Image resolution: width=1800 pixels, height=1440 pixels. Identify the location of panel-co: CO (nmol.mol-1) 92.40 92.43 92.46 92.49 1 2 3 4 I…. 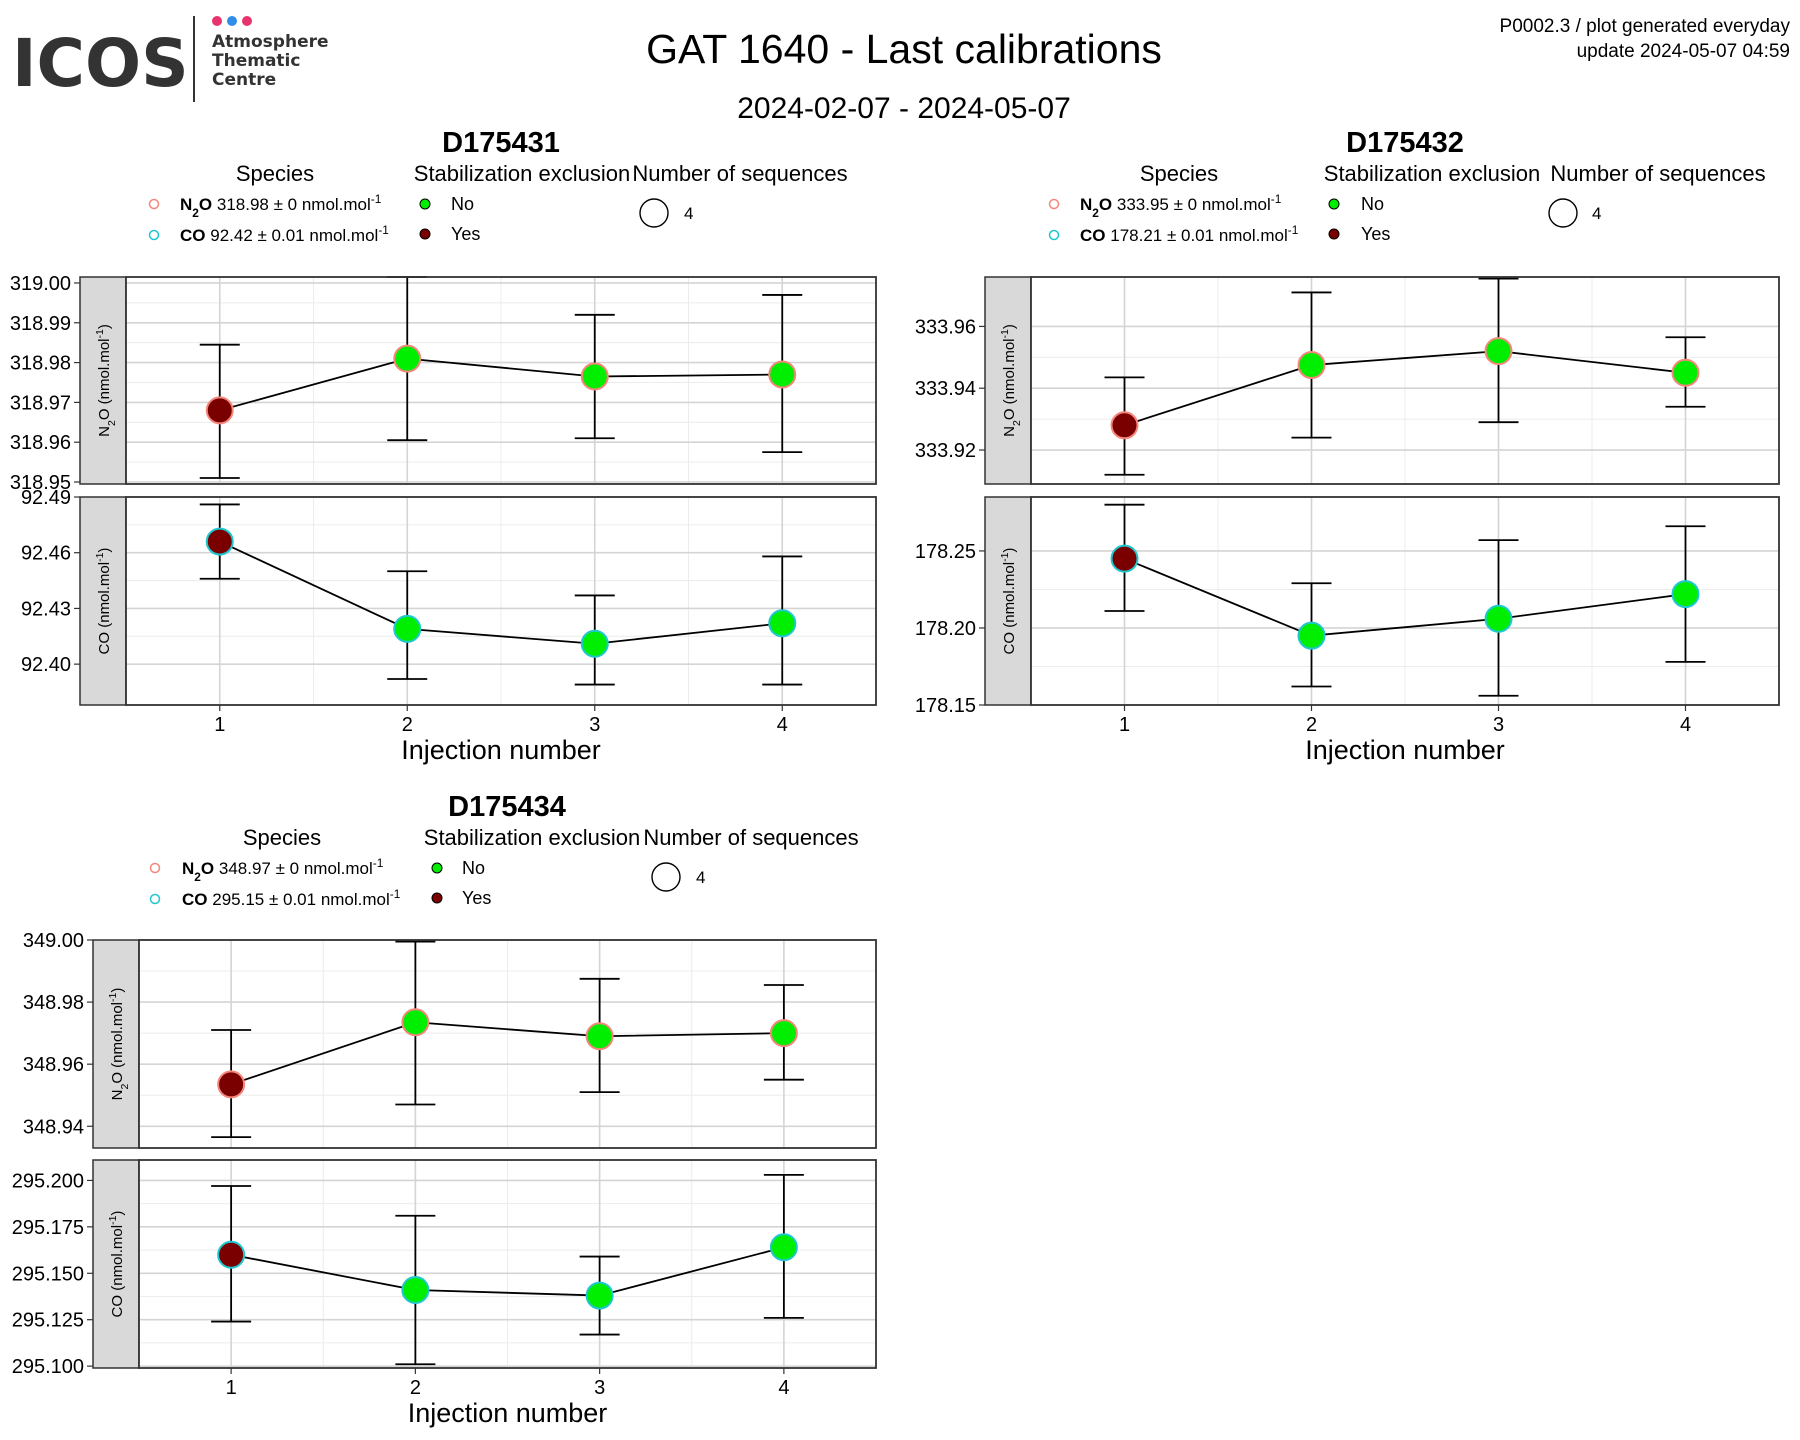
(449, 626).